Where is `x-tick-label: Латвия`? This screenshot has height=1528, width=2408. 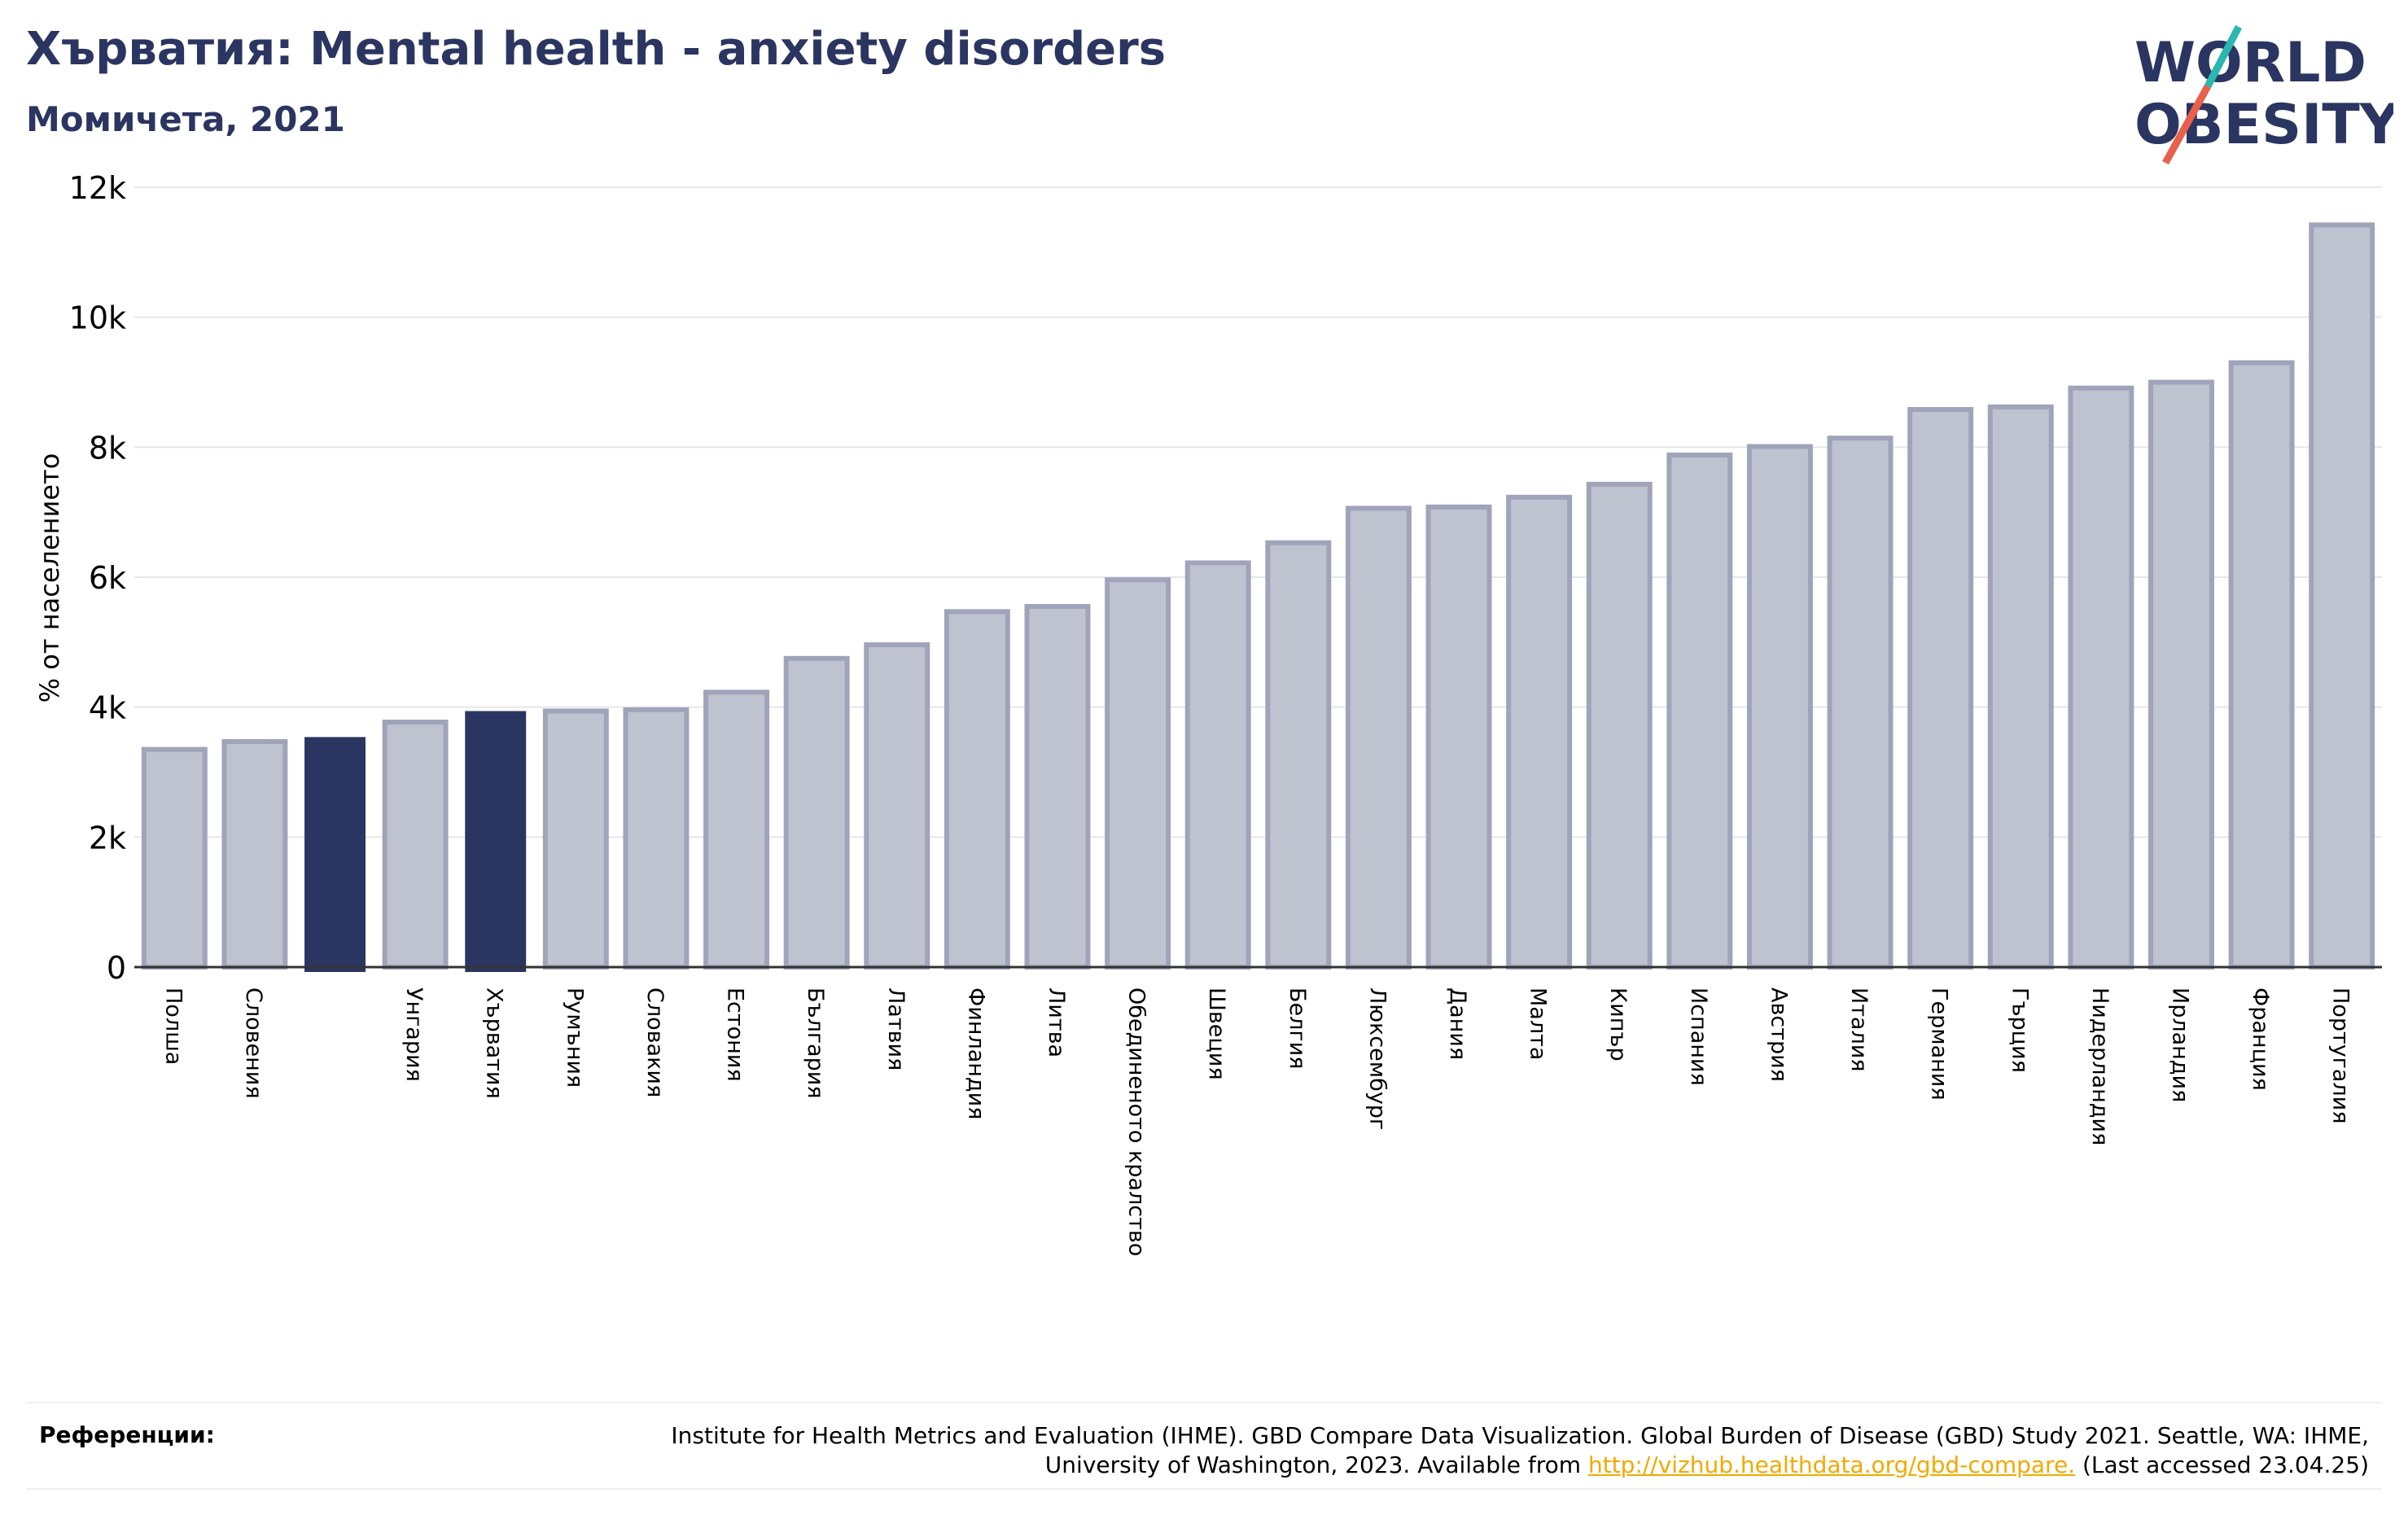
x-tick-label: Латвия is located at coordinates (896, 1029).